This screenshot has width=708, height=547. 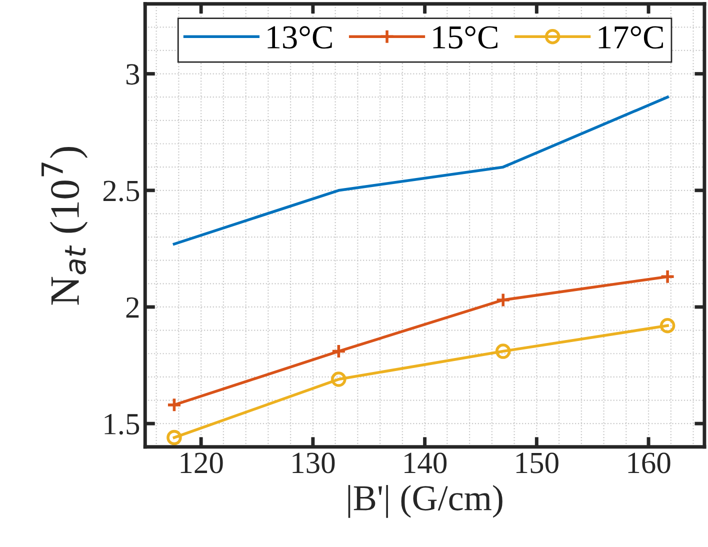 I want to click on x-tick-label: 130, so click(x=313, y=463).